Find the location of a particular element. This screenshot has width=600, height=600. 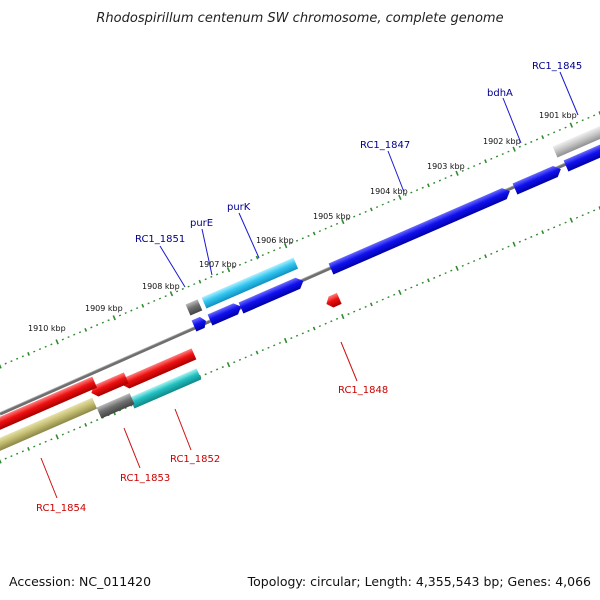

kbp-label: 1910 kbp is located at coordinates (47, 328).